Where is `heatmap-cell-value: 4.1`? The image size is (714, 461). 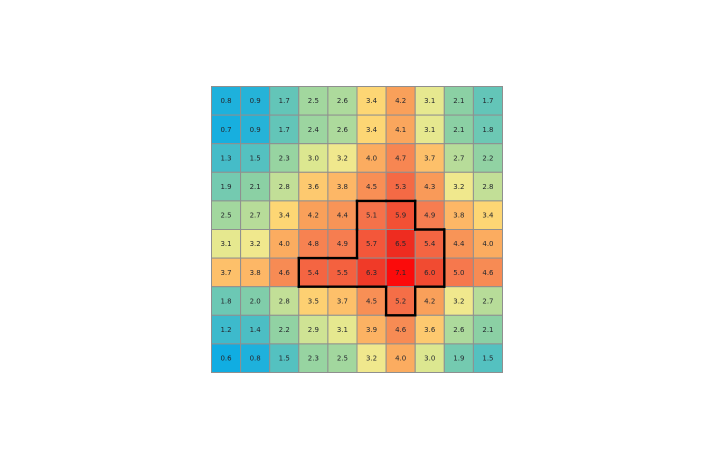 heatmap-cell-value: 4.1 is located at coordinates (400, 130).